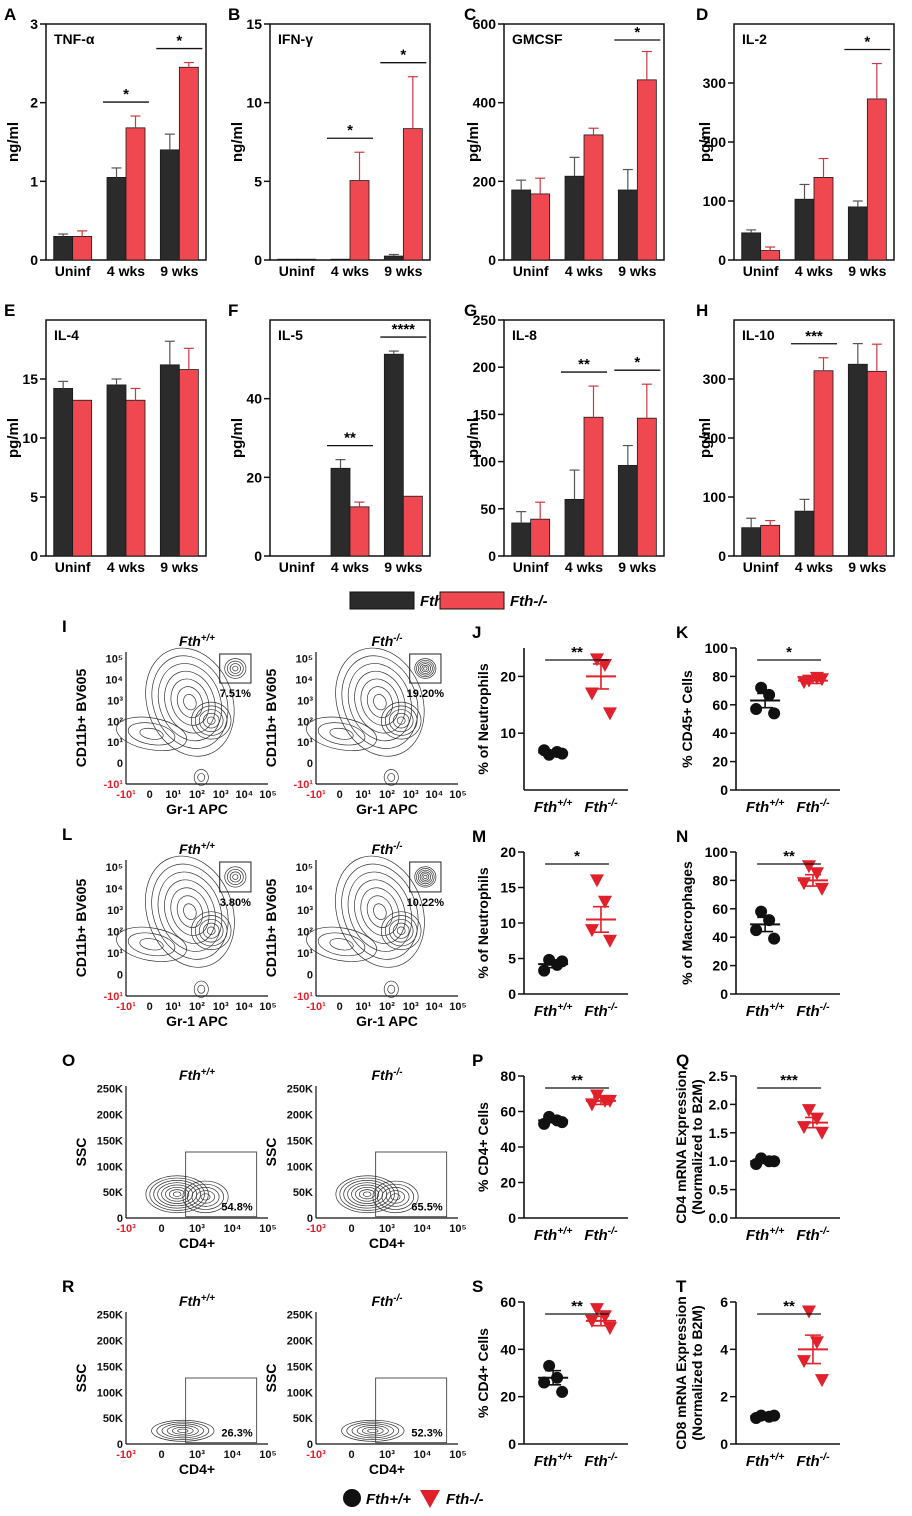 The image size is (912, 1516). What do you see at coordinates (426, 694) in the screenshot?
I see `gate-percent: 19.20%` at bounding box center [426, 694].